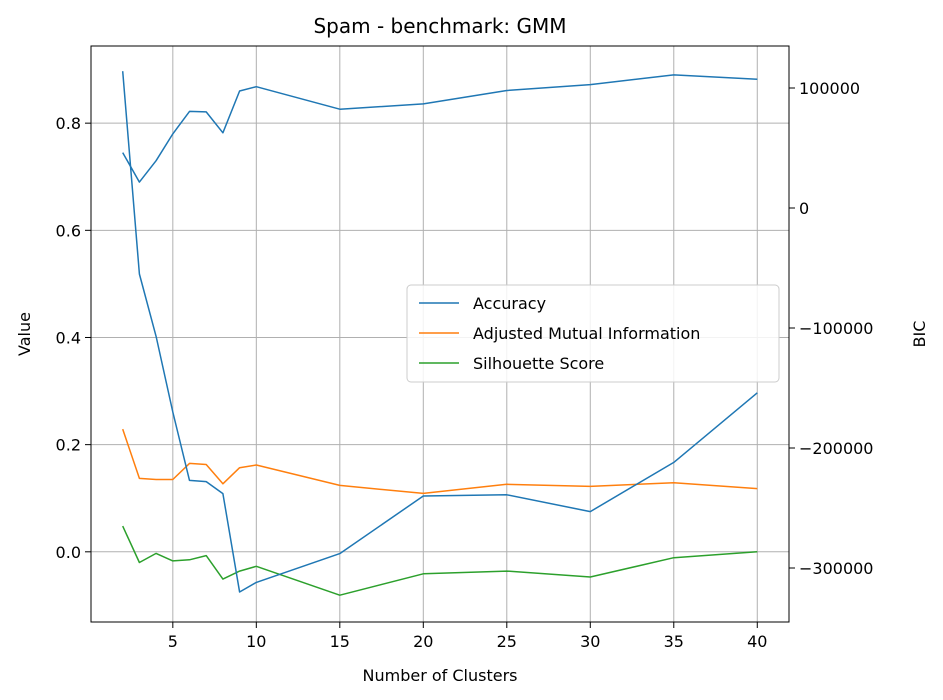  Describe the element at coordinates (829, 88) in the screenshot. I see `y2-tick-label: 100000` at that location.